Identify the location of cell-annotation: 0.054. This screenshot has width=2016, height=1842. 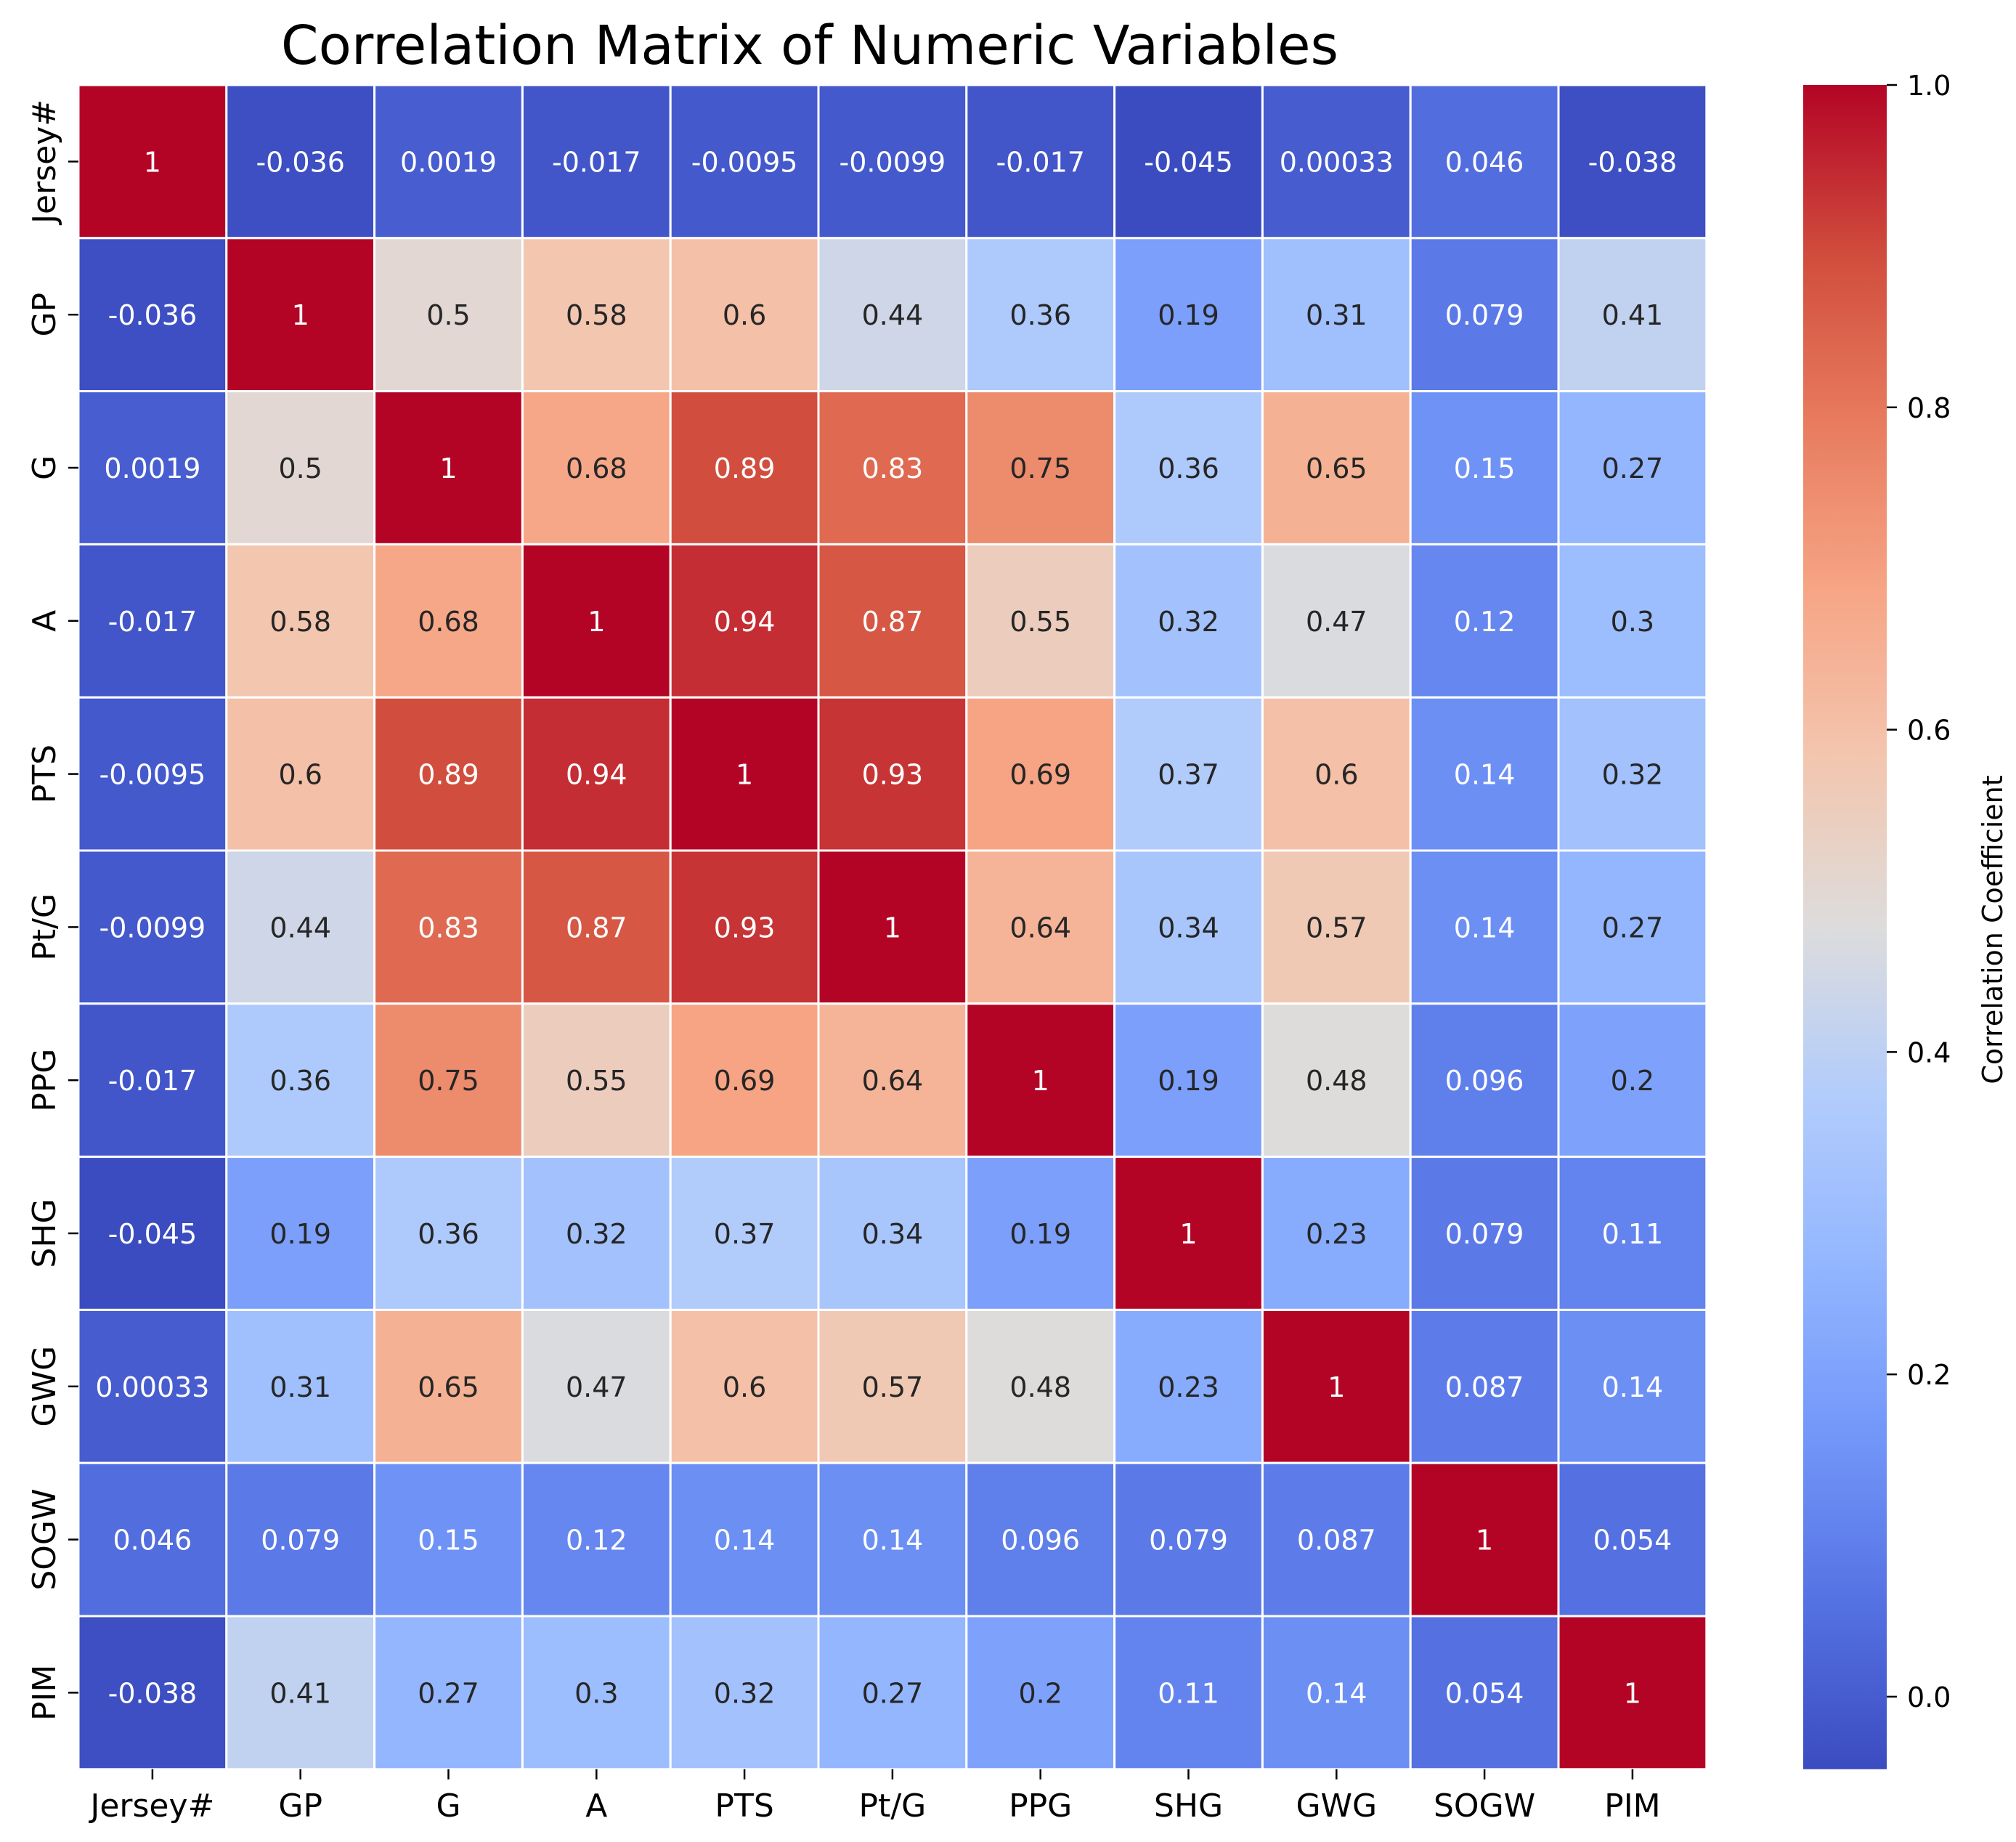
(1632, 1541).